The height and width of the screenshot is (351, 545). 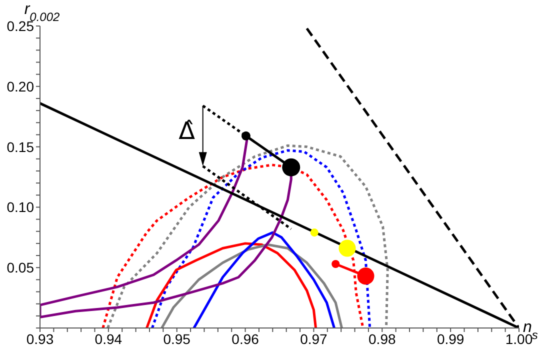 What do you see at coordinates (177, 338) in the screenshot?
I see `x-tick-label: 0.95` at bounding box center [177, 338].